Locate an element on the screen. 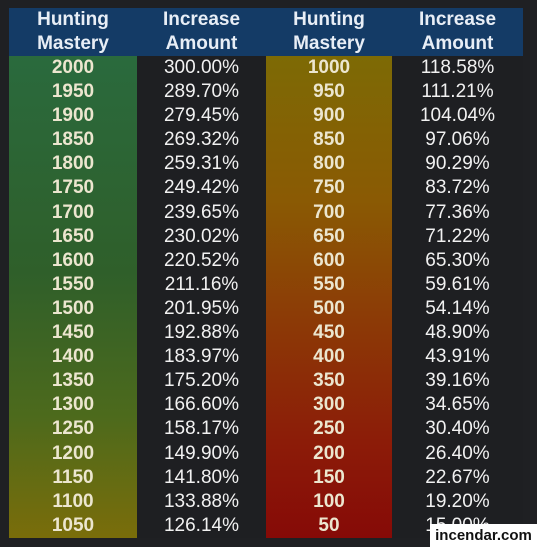 The width and height of the screenshot is (537, 547). table-cell: 175.20% is located at coordinates (201, 381).